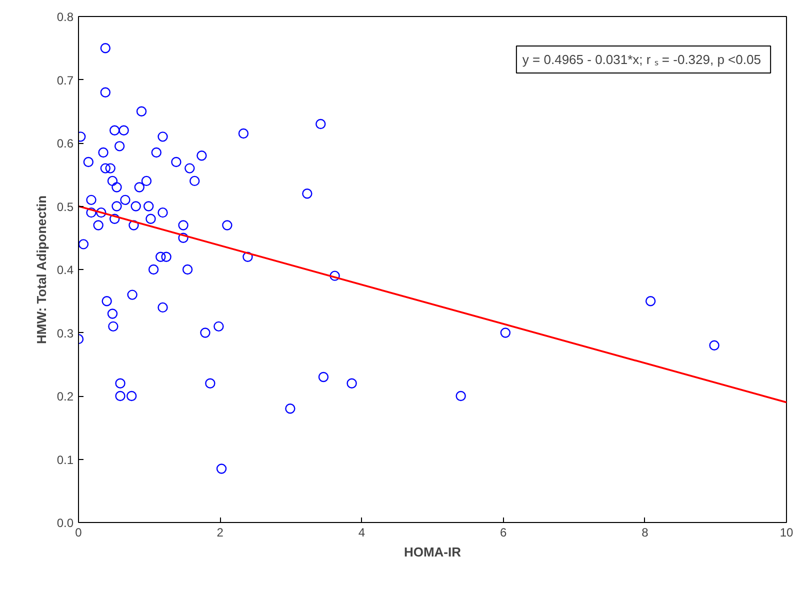 This screenshot has width=795, height=594. I want to click on y-tick-label: 0.6, so click(65, 143).